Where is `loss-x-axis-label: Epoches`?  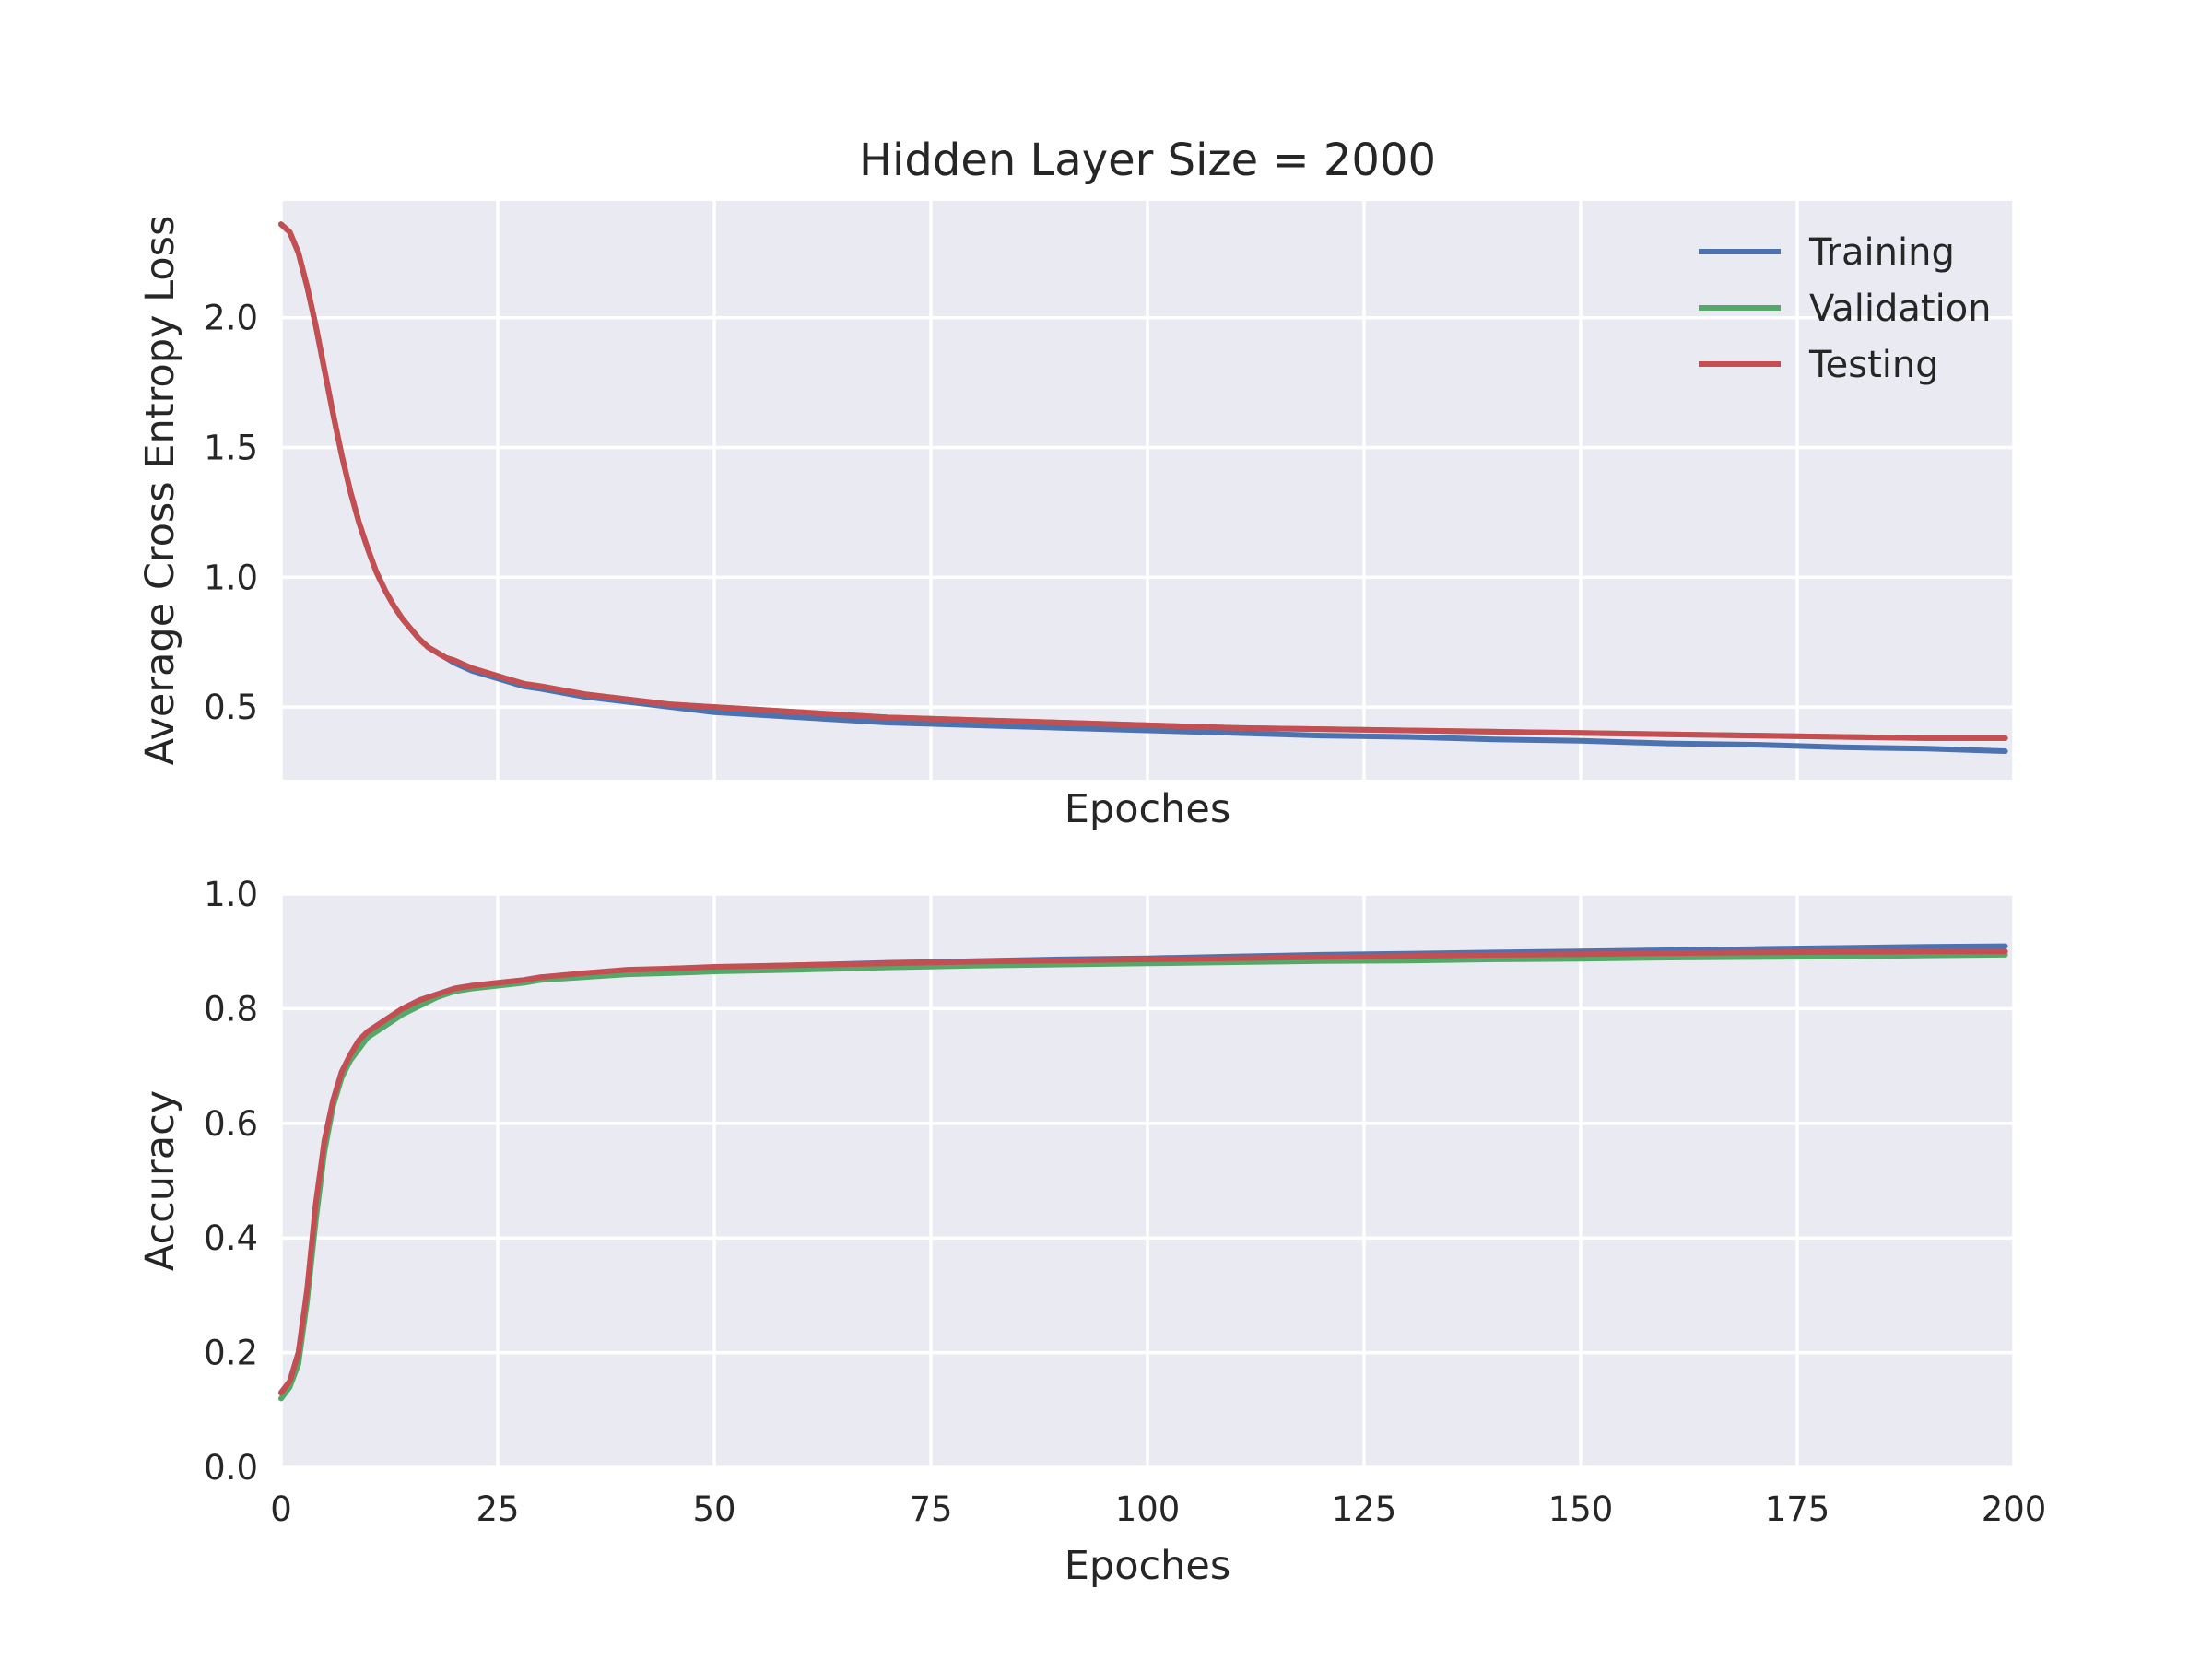 loss-x-axis-label: Epoches is located at coordinates (1148, 809).